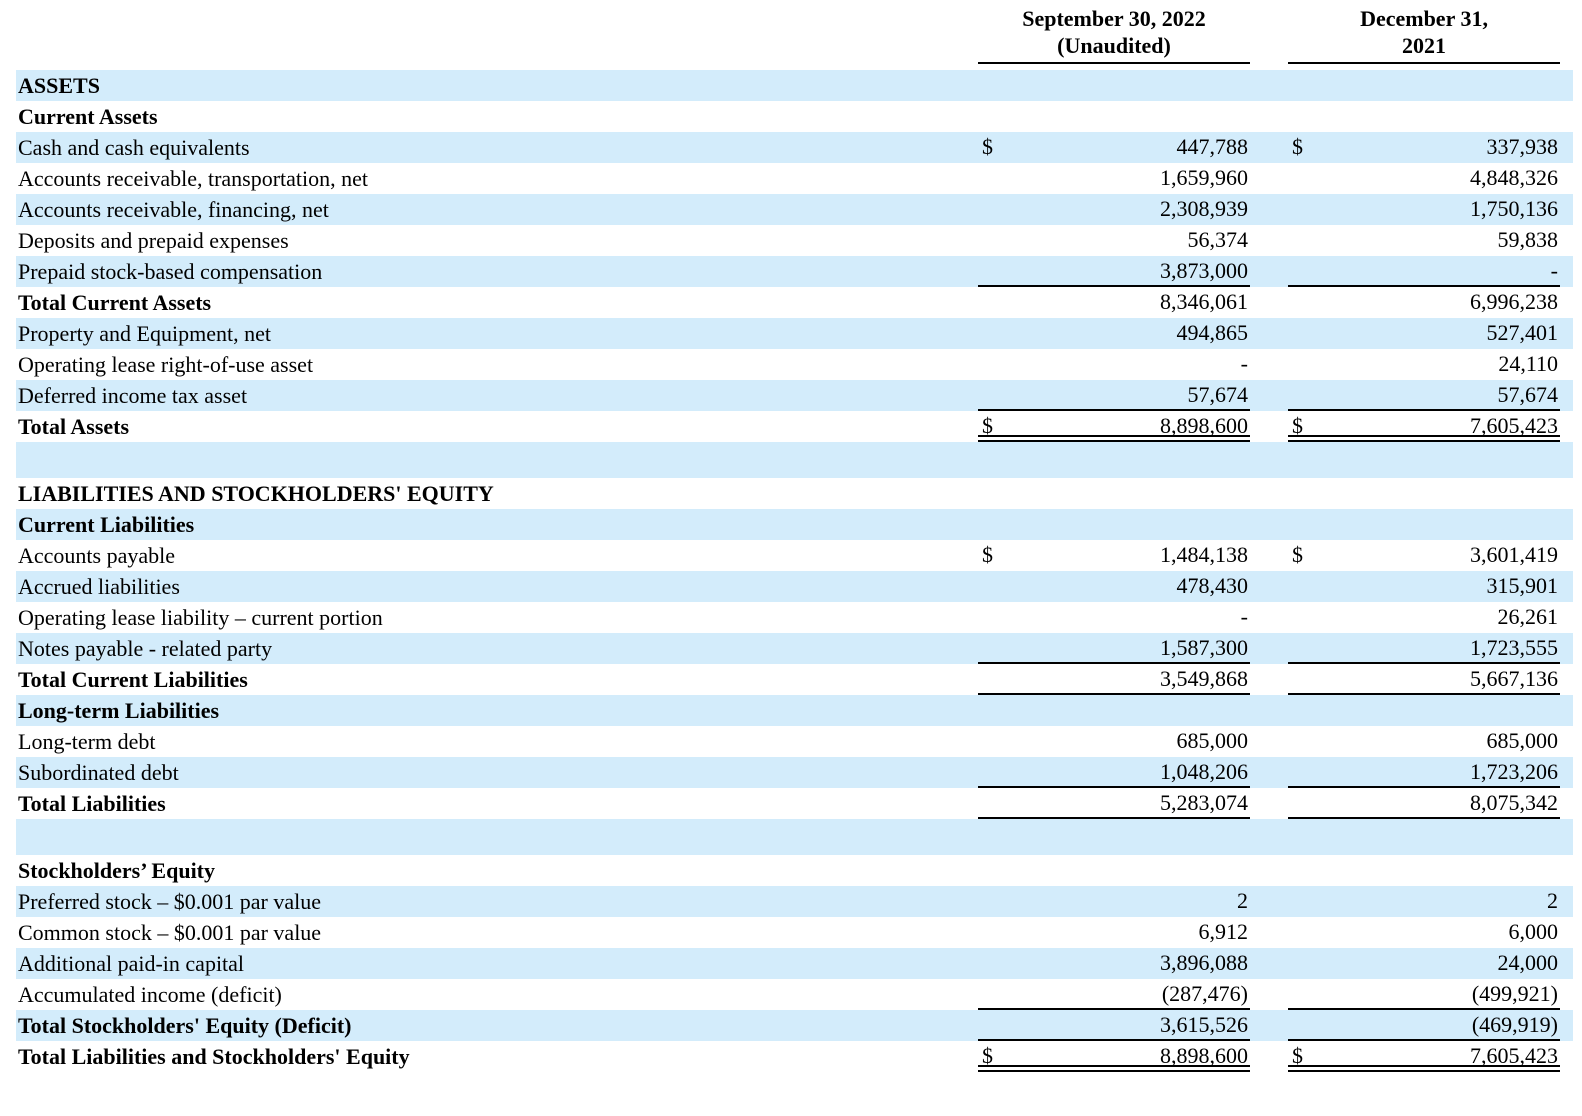 The image size is (1582, 1116). What do you see at coordinates (794, 772) in the screenshot?
I see `table-row: Subordinated debt 1,048,206 1,723,206` at bounding box center [794, 772].